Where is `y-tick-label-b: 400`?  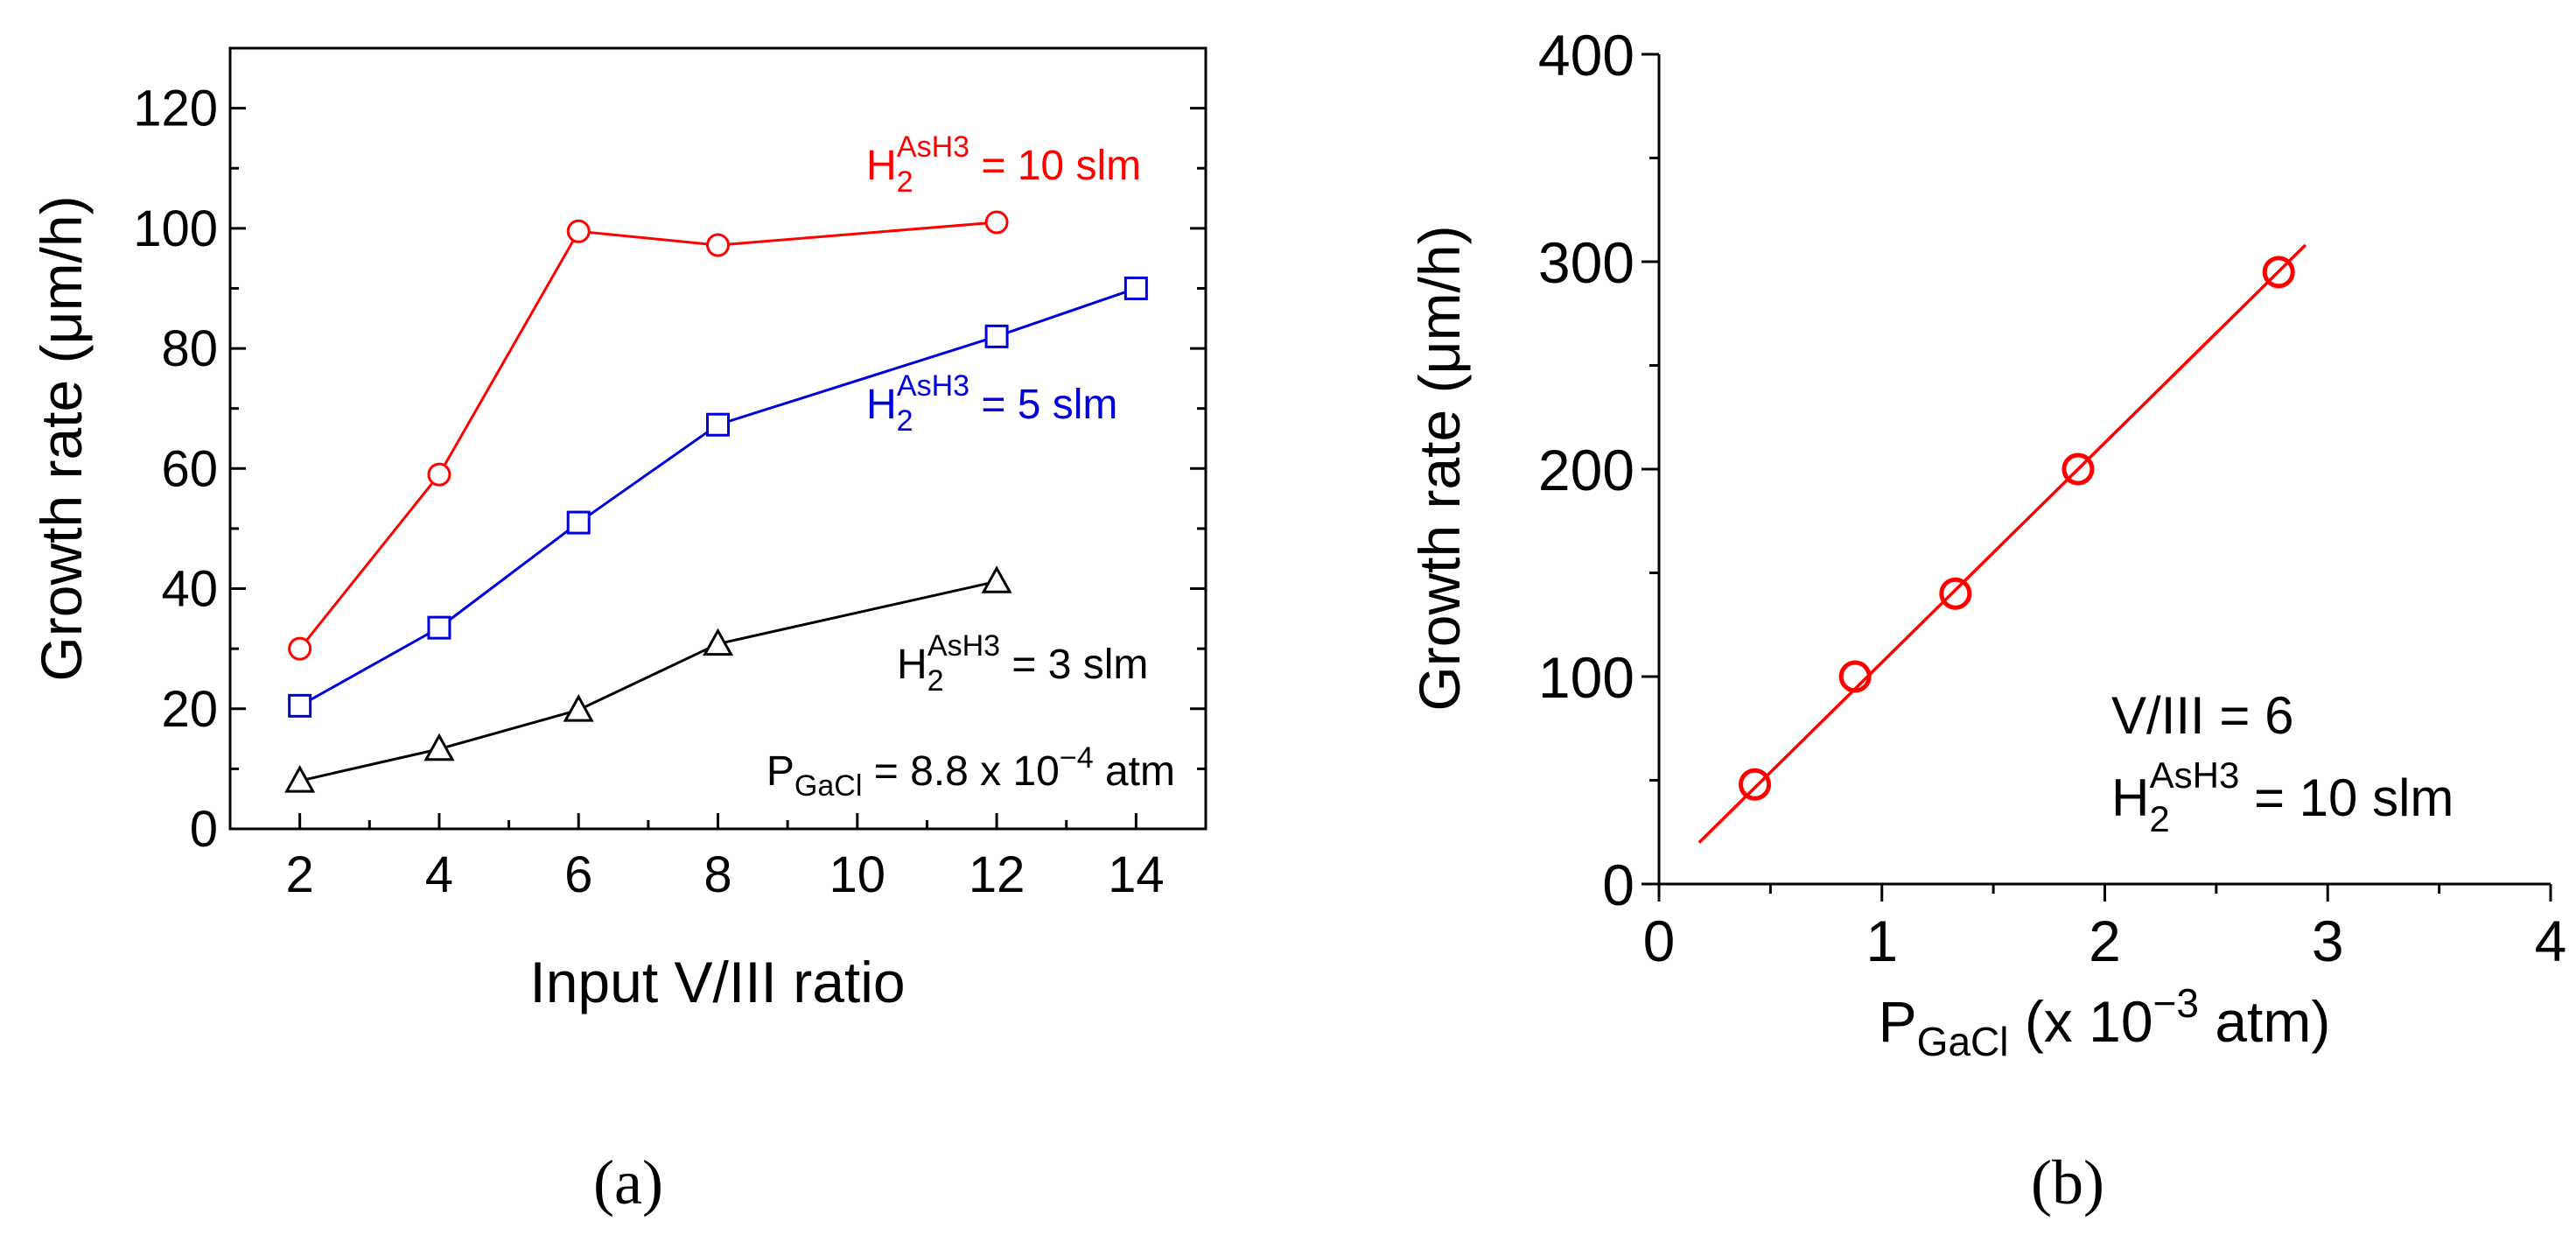
y-tick-label-b: 400 is located at coordinates (1586, 55).